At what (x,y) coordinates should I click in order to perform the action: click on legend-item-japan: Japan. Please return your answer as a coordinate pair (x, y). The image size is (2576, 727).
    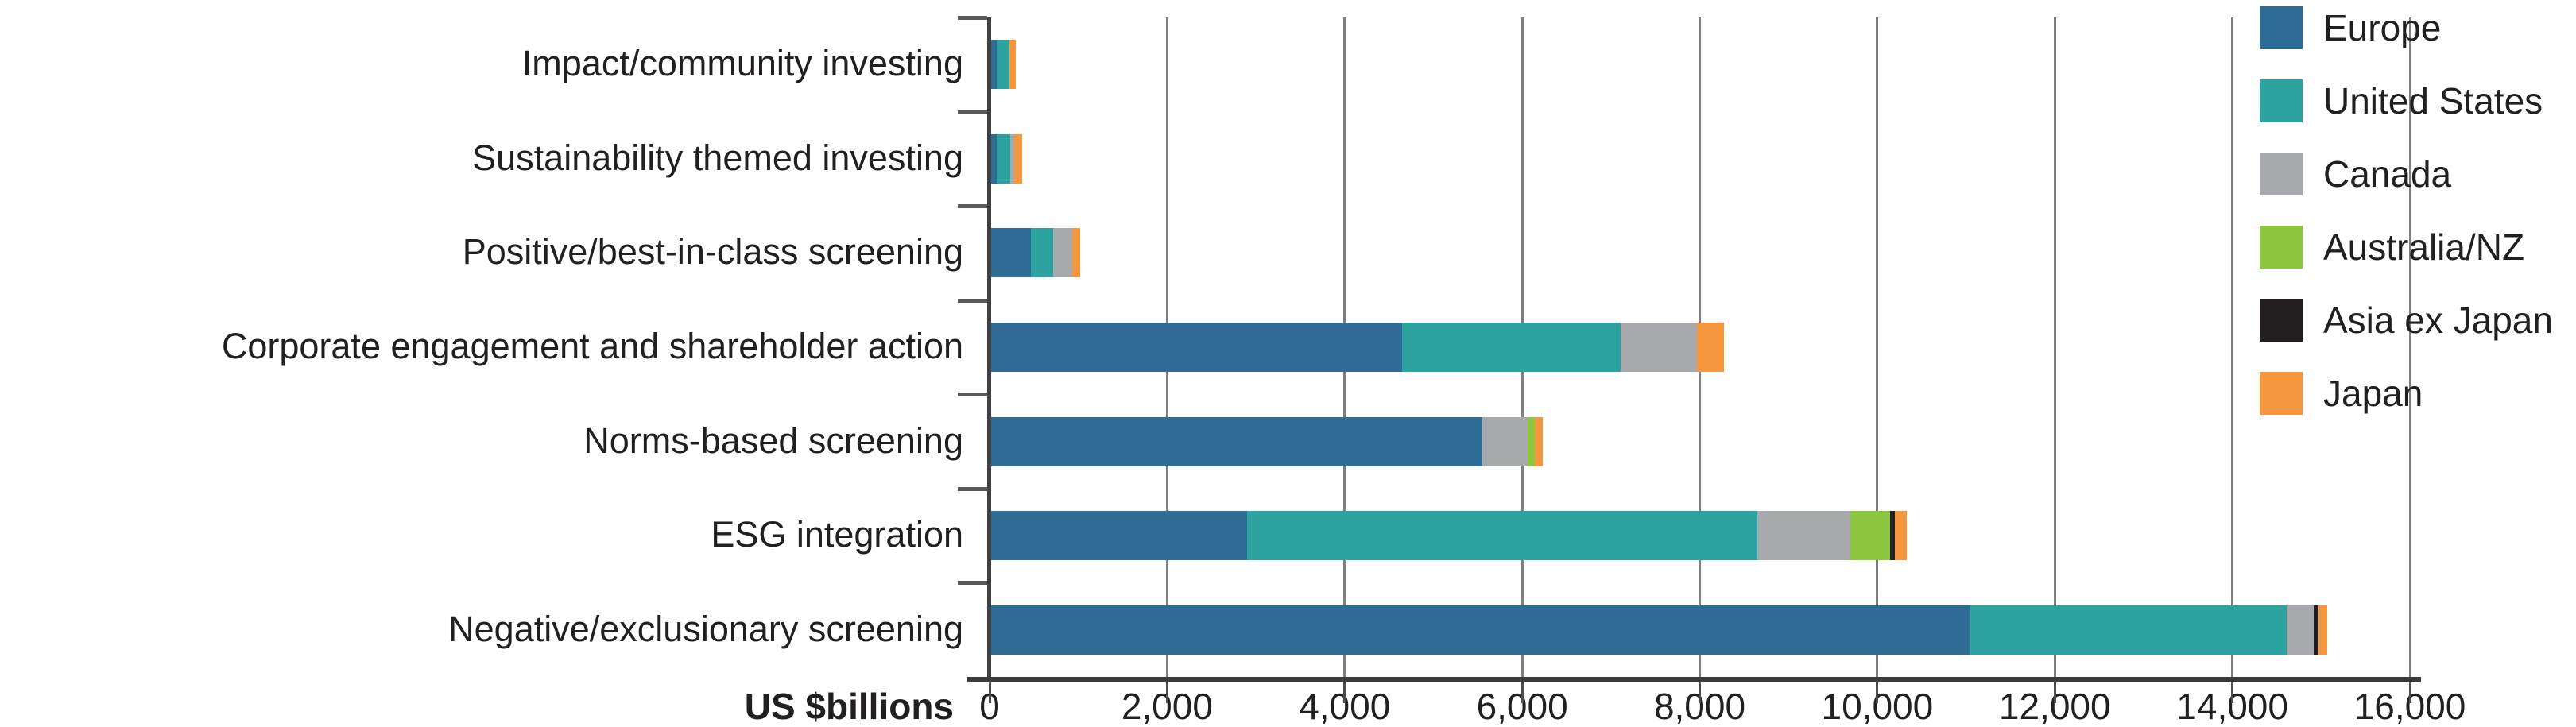
    Looking at the image, I should click on (2341, 393).